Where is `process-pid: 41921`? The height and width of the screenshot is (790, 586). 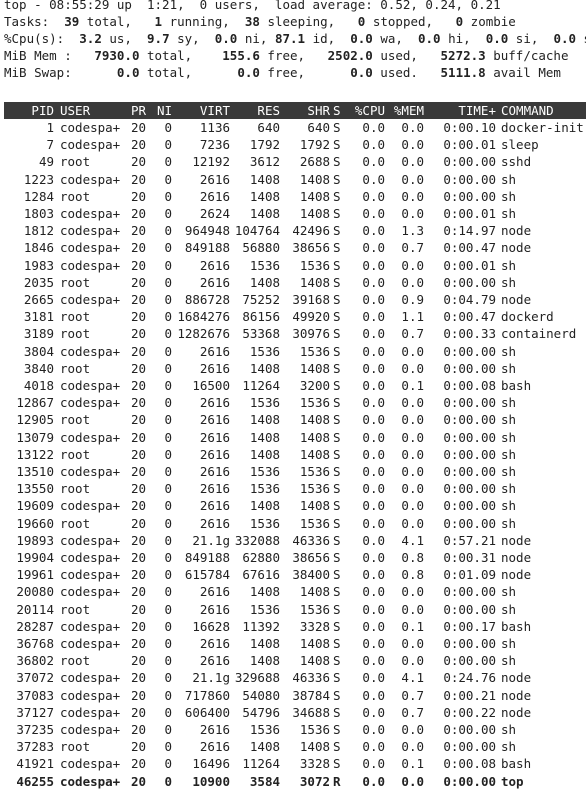
process-pid: 41921 is located at coordinates (35, 764).